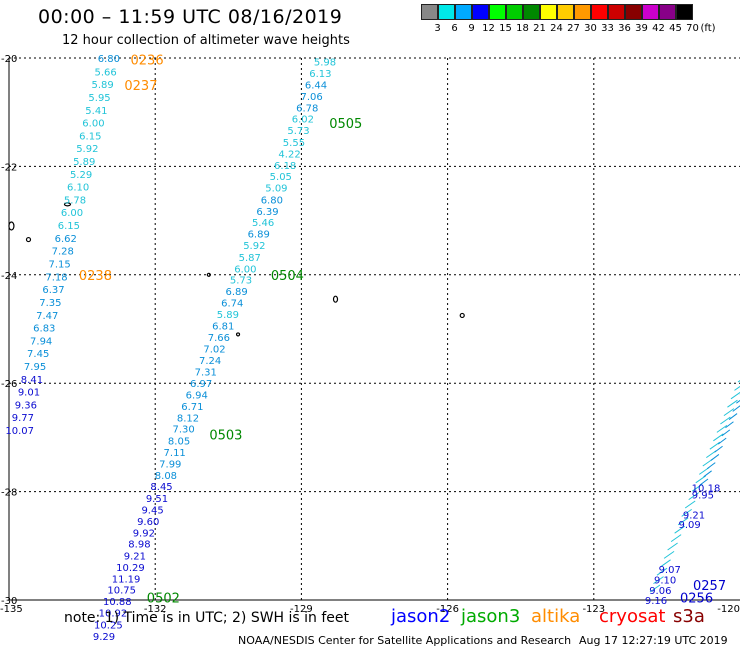 The height and width of the screenshot is (650, 740). What do you see at coordinates (276, 189) in the screenshot?
I see `wave-height-value: 5.09` at bounding box center [276, 189].